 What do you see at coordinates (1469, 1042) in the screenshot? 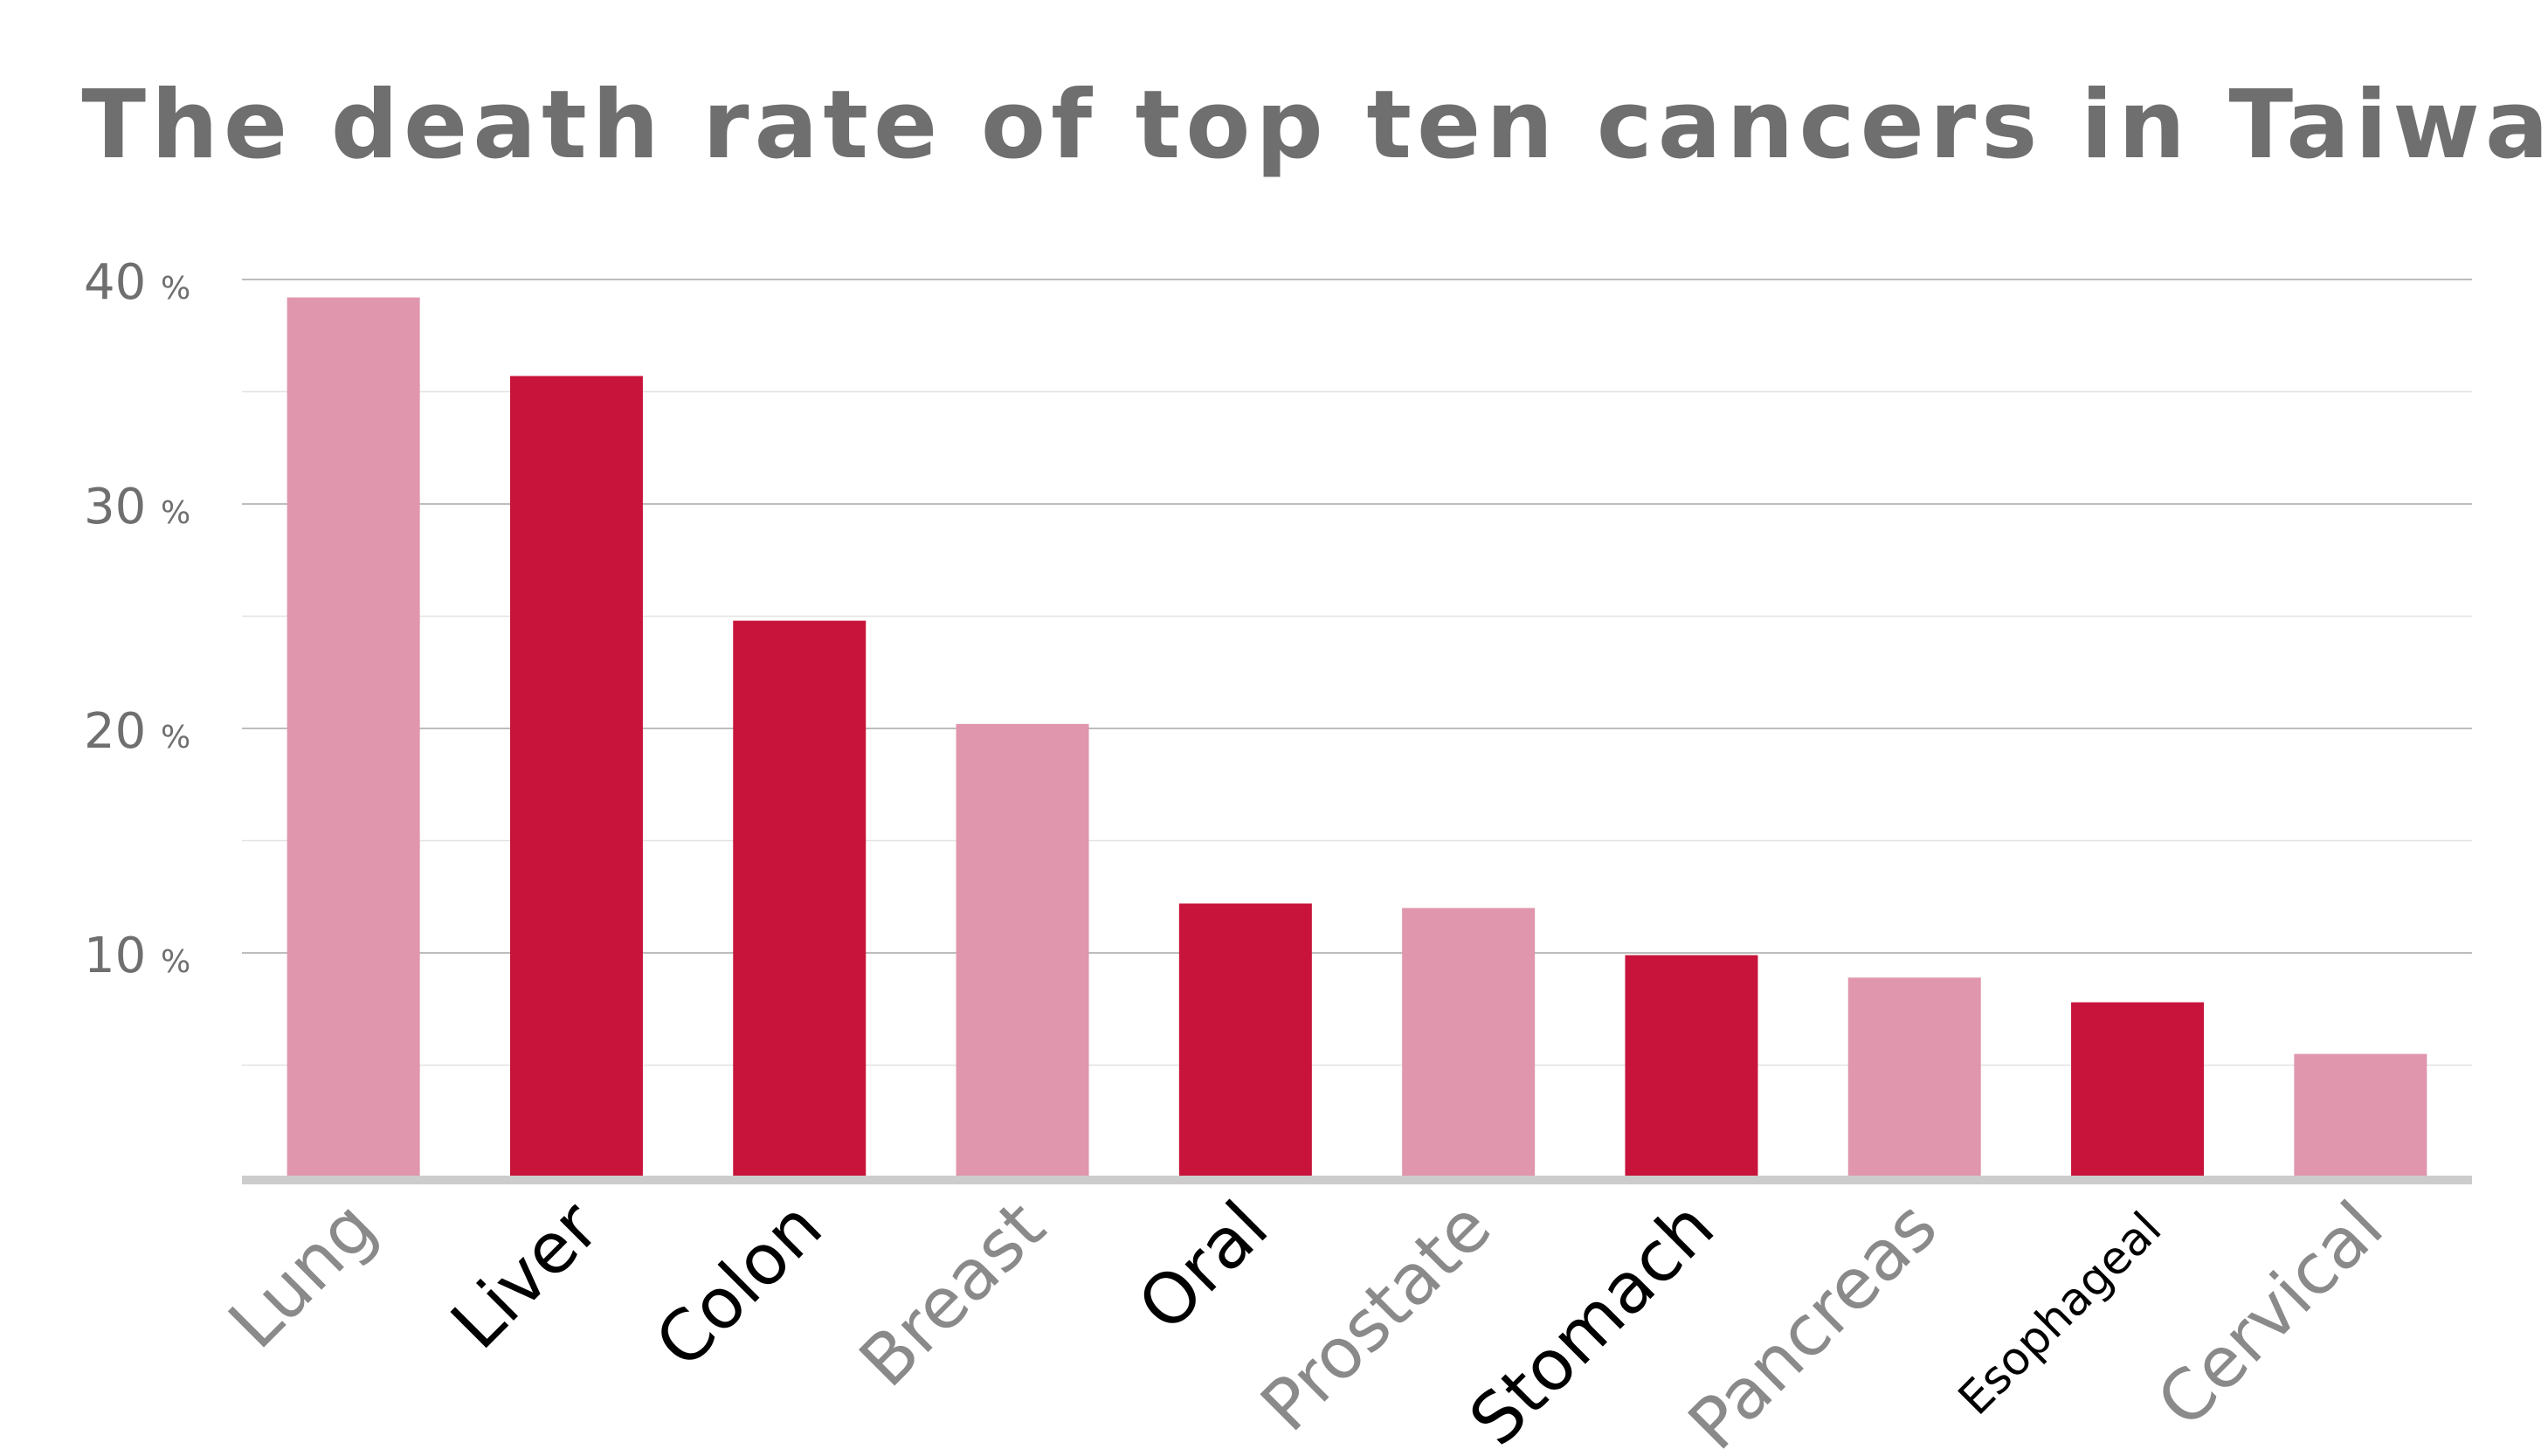
I see `bar-prostate` at bounding box center [1469, 1042].